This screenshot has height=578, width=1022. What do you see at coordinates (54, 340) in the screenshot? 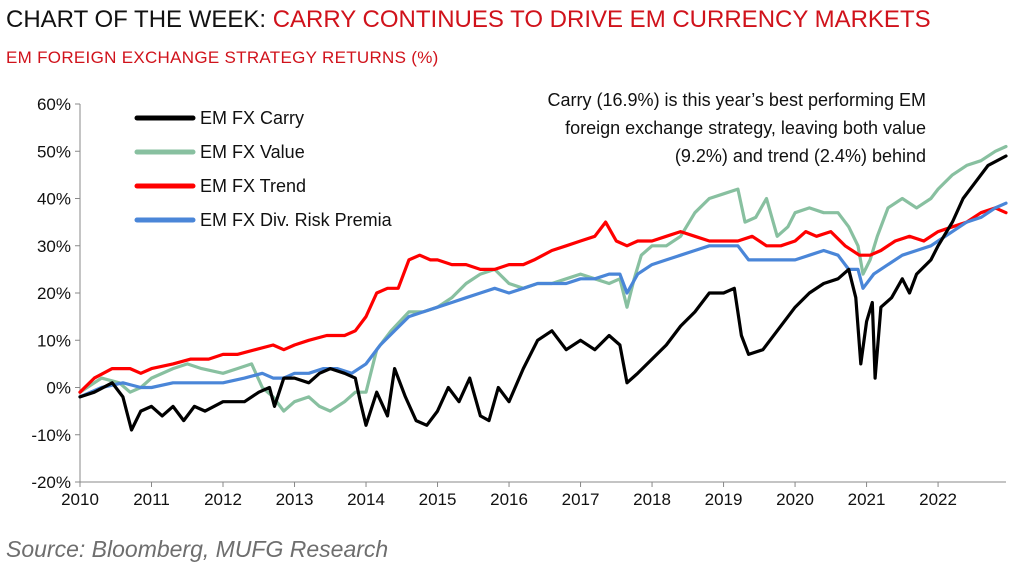
I see `y-tick-label: 10%` at bounding box center [54, 340].